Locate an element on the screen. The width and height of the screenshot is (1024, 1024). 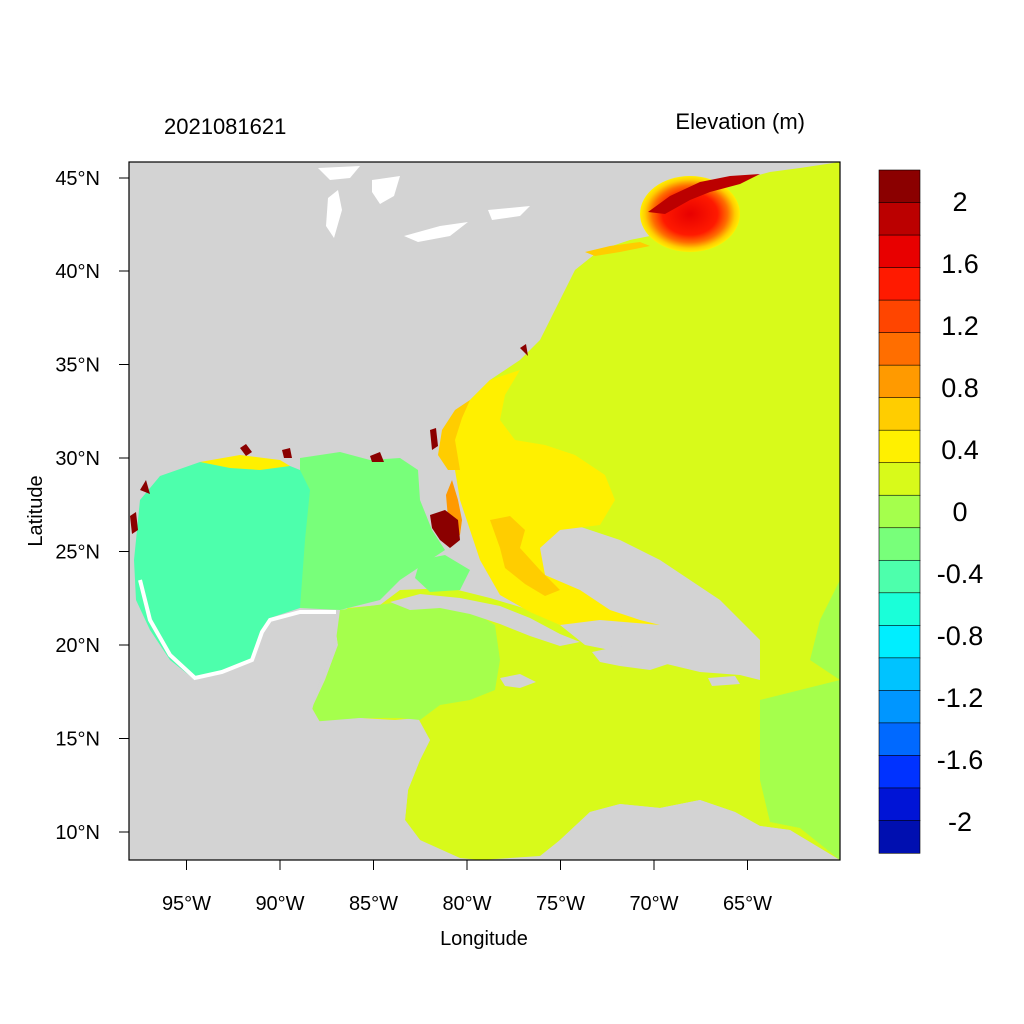
south-america is located at coordinates (690, 830).